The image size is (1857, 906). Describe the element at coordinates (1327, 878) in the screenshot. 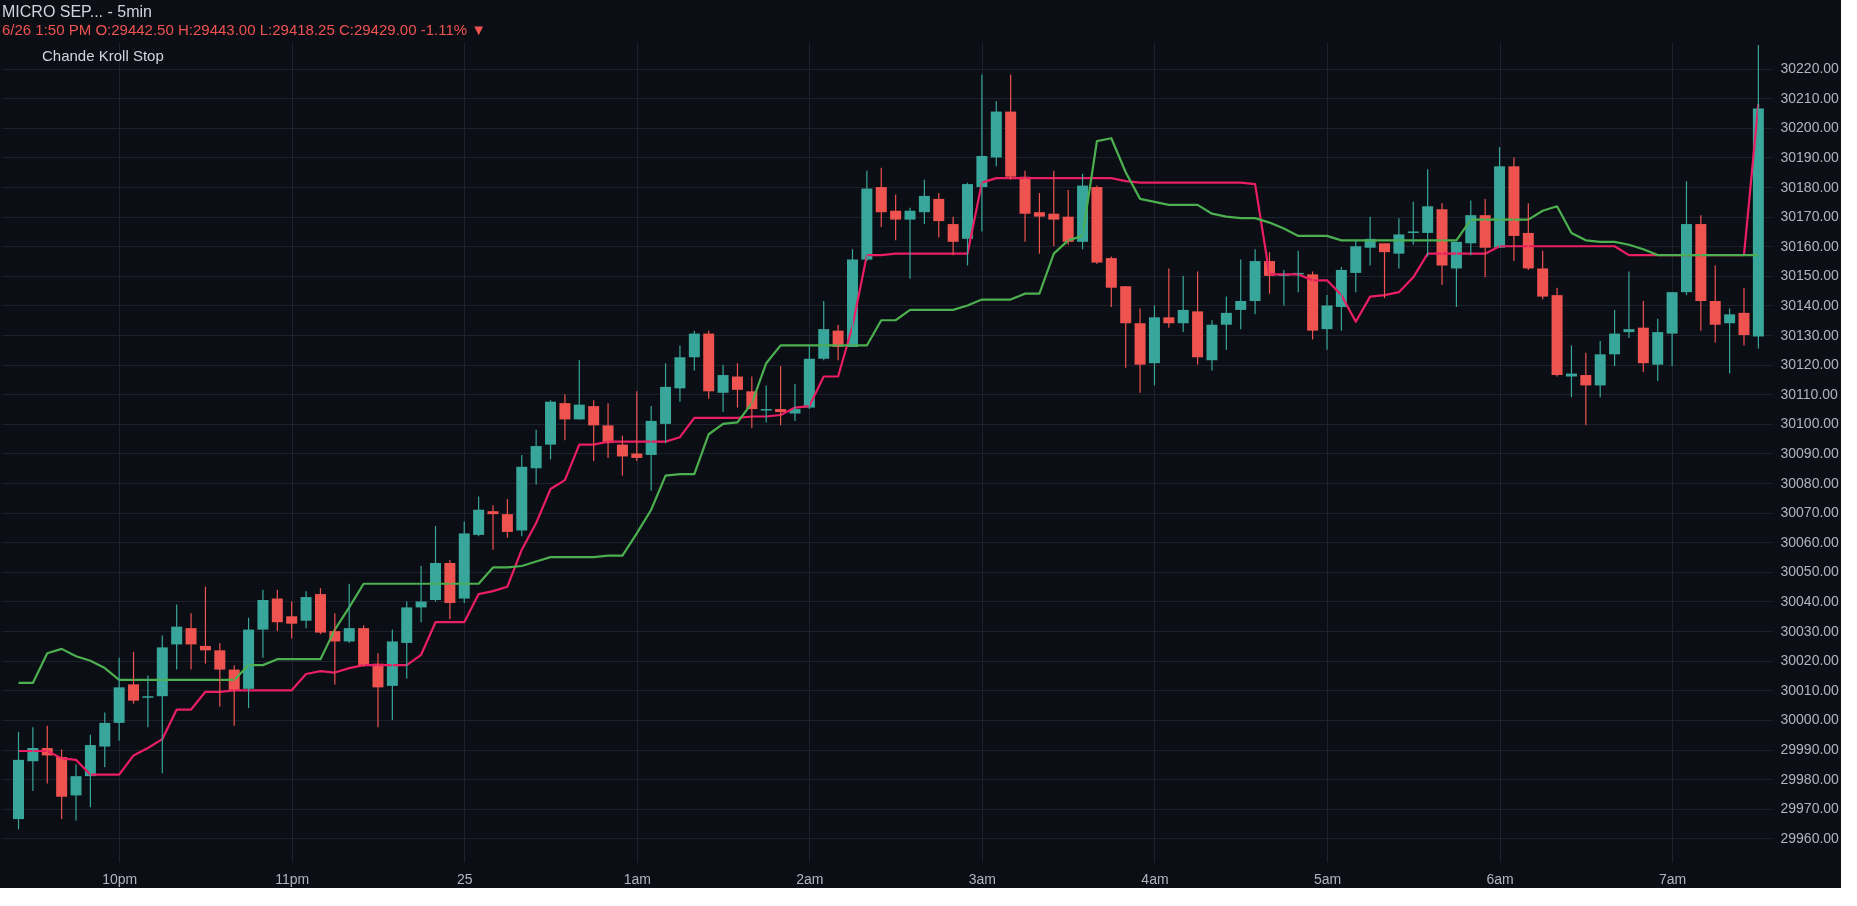

I see `x-tick-label: 5am` at that location.